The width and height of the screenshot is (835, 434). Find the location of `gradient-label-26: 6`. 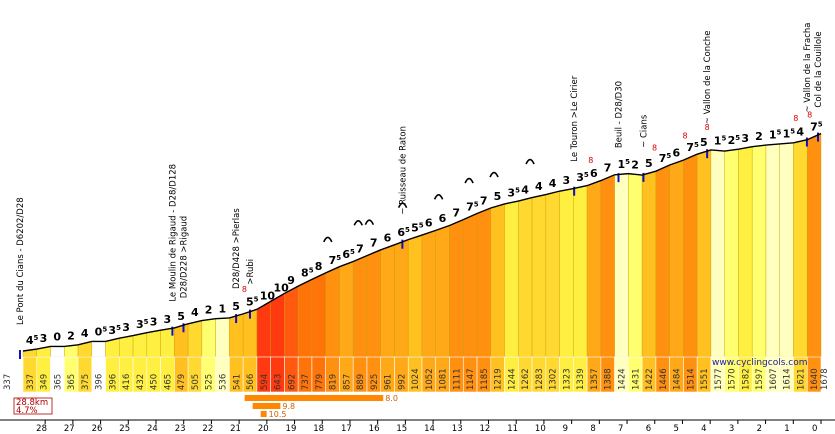

gradient-label-26: 6 is located at coordinates (388, 237).